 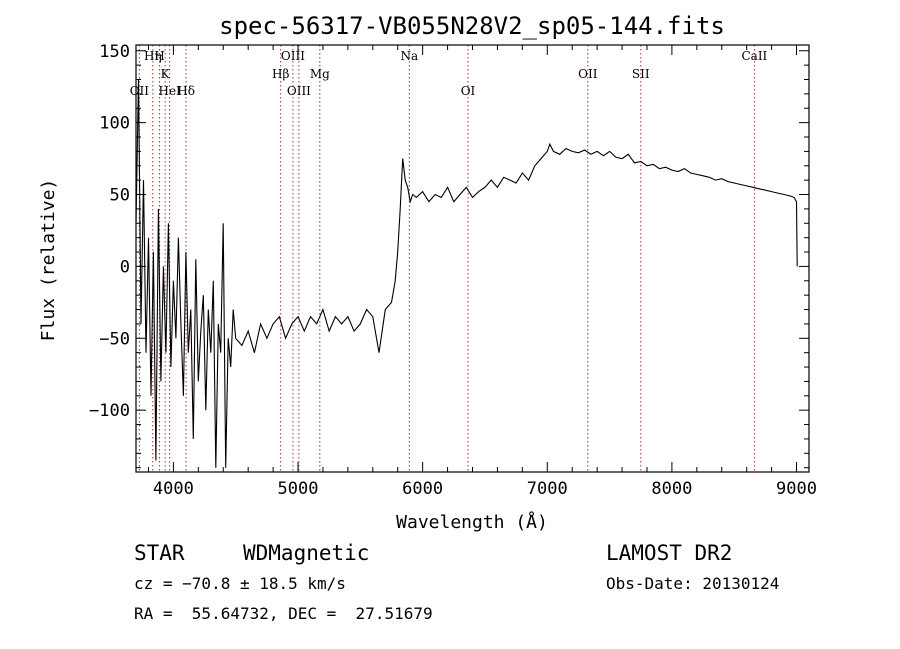 What do you see at coordinates (166, 74) in the screenshot?
I see `line-marker-label: K` at bounding box center [166, 74].